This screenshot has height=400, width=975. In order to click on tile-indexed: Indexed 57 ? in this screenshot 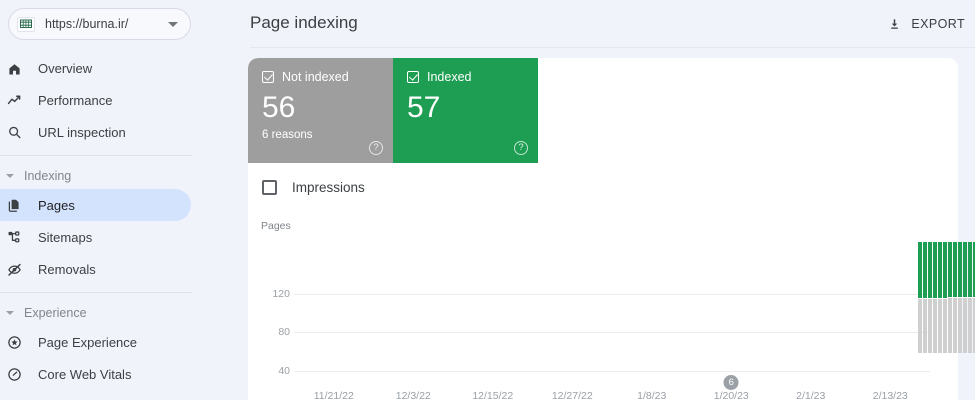, I will do `click(465, 110)`.